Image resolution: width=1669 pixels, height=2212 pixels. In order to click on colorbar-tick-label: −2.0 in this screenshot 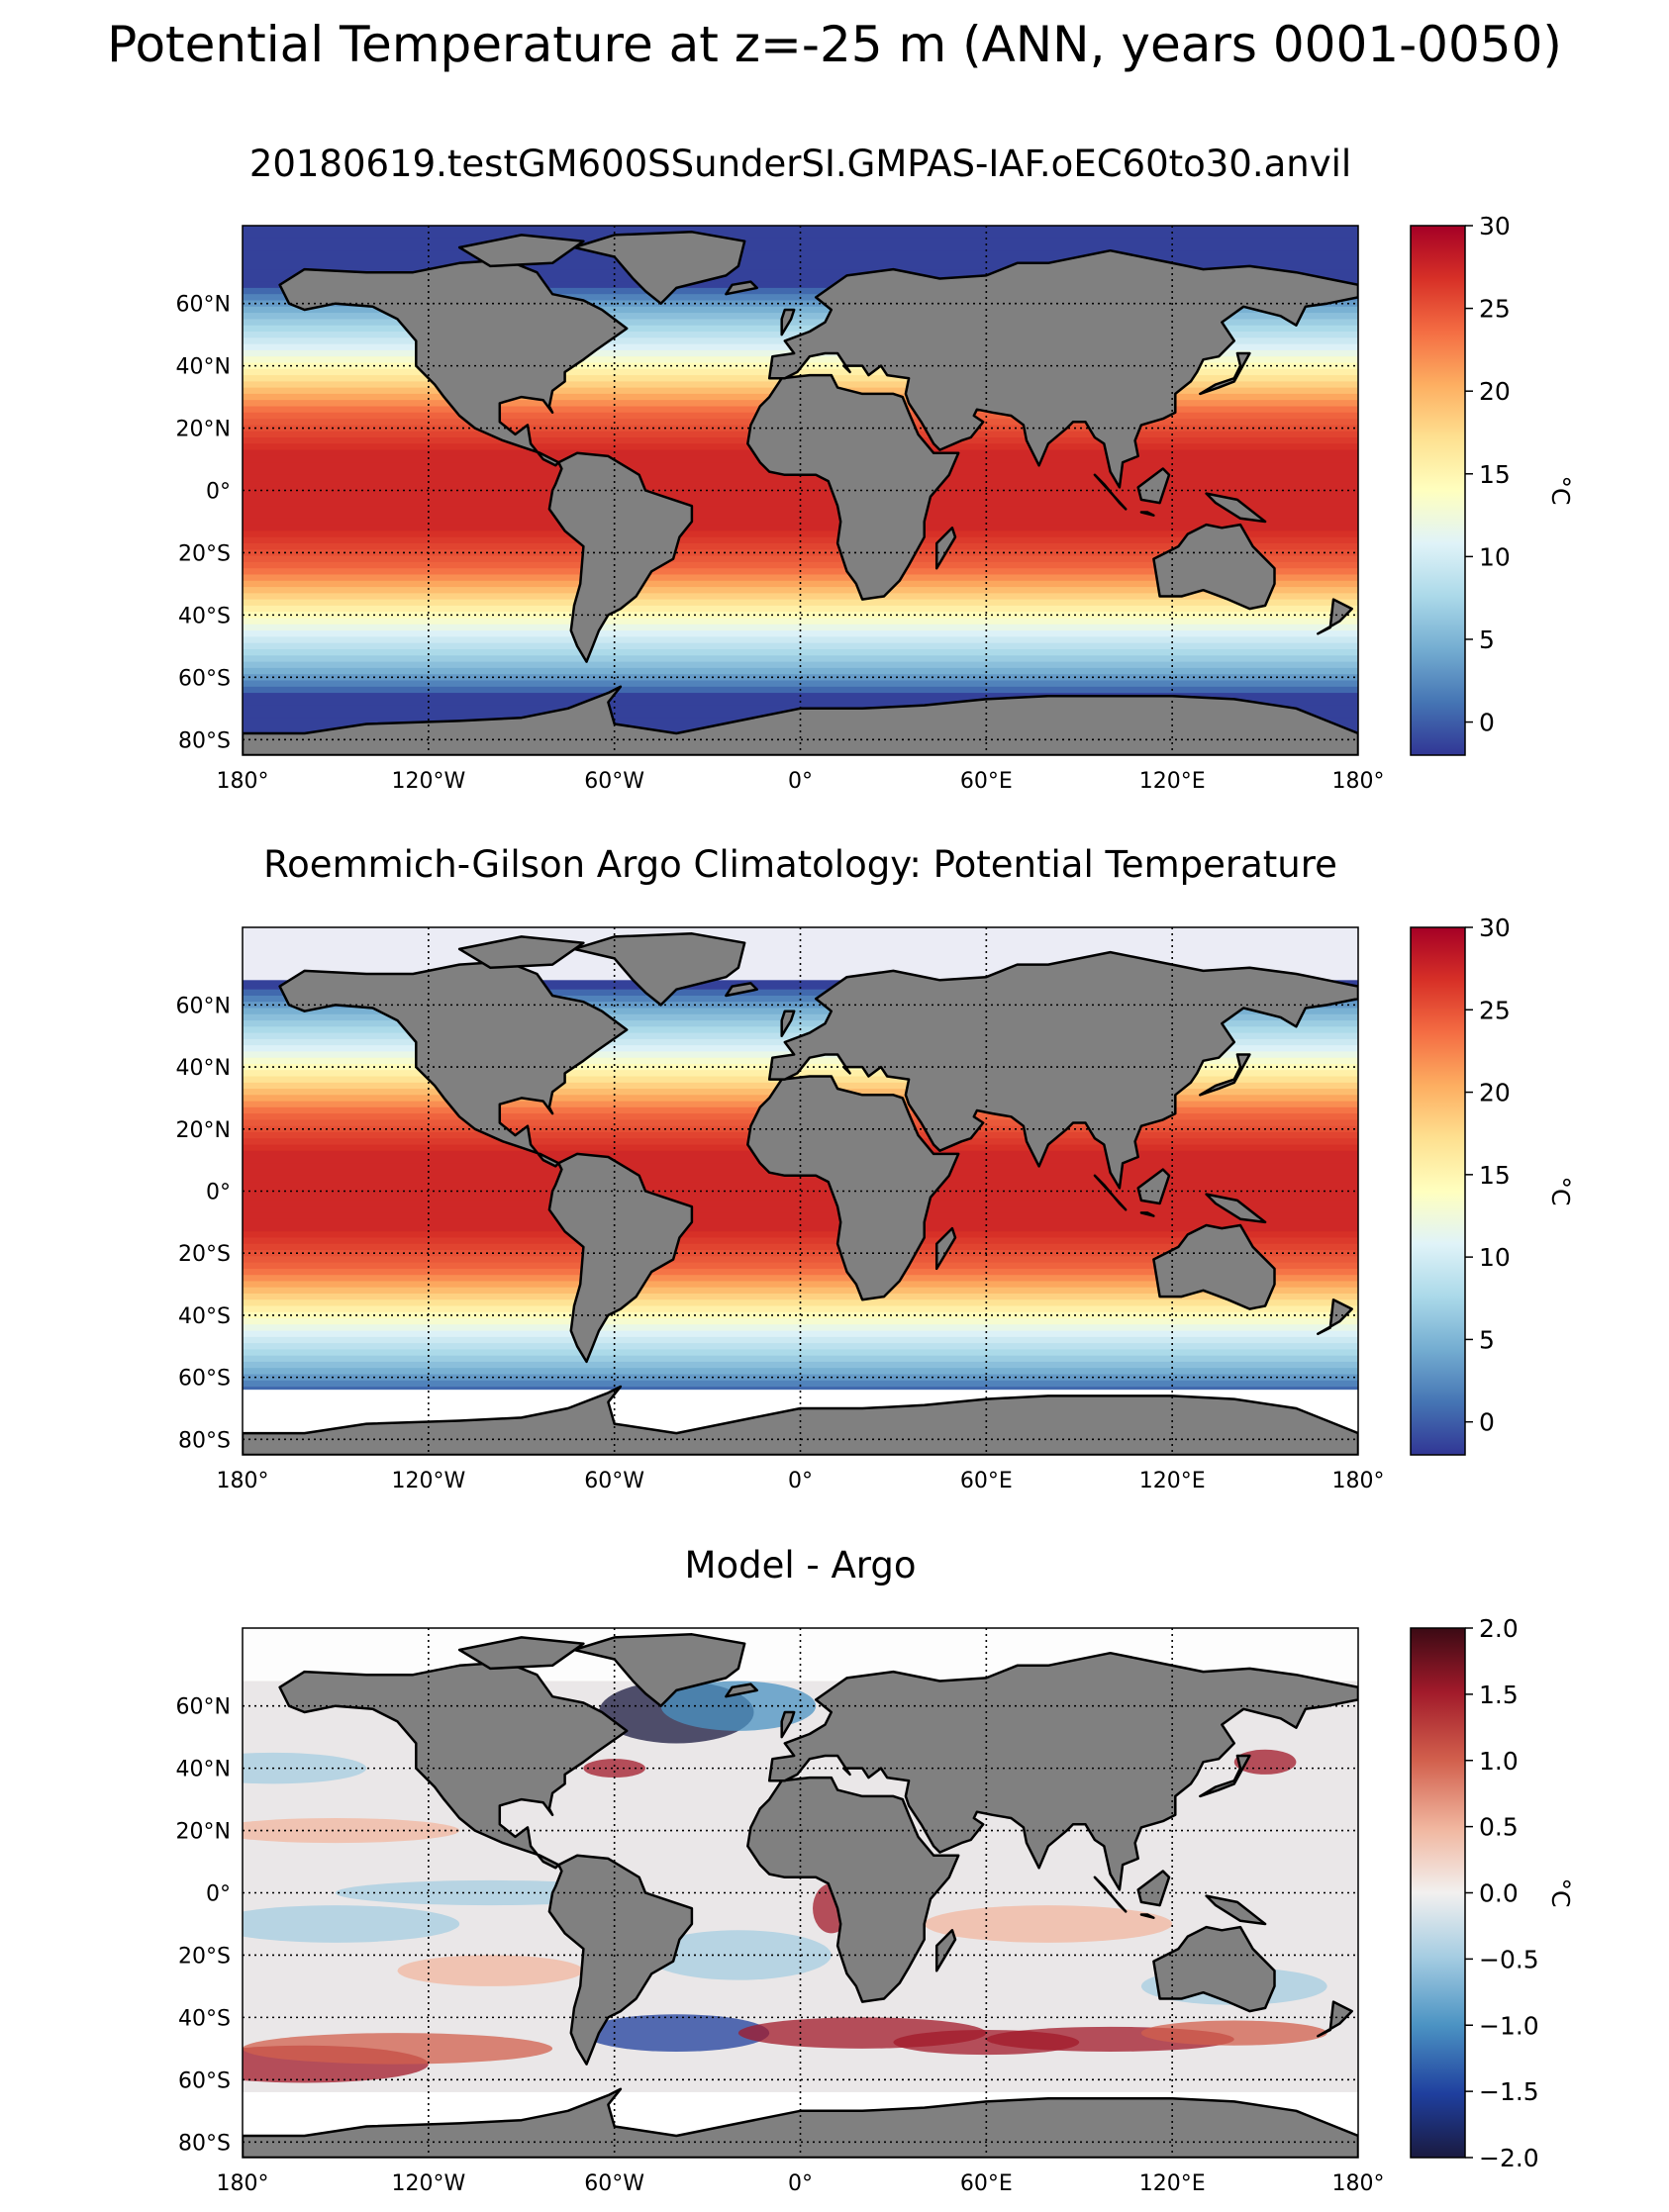, I will do `click(1509, 2158)`.